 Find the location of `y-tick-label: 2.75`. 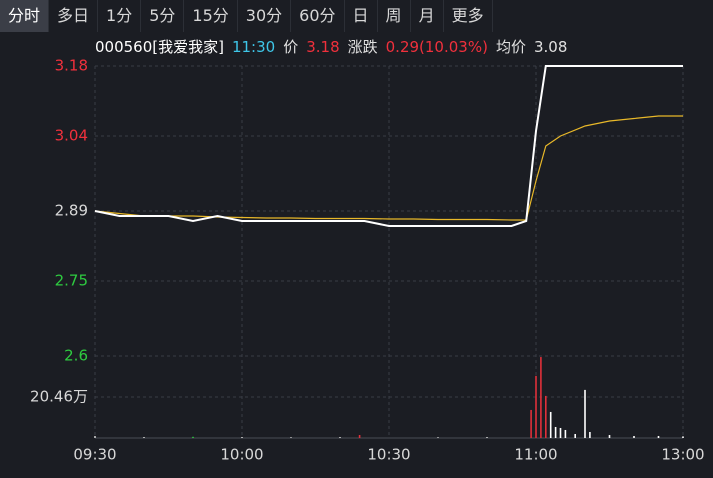

y-tick-label: 2.75 is located at coordinates (71, 281).